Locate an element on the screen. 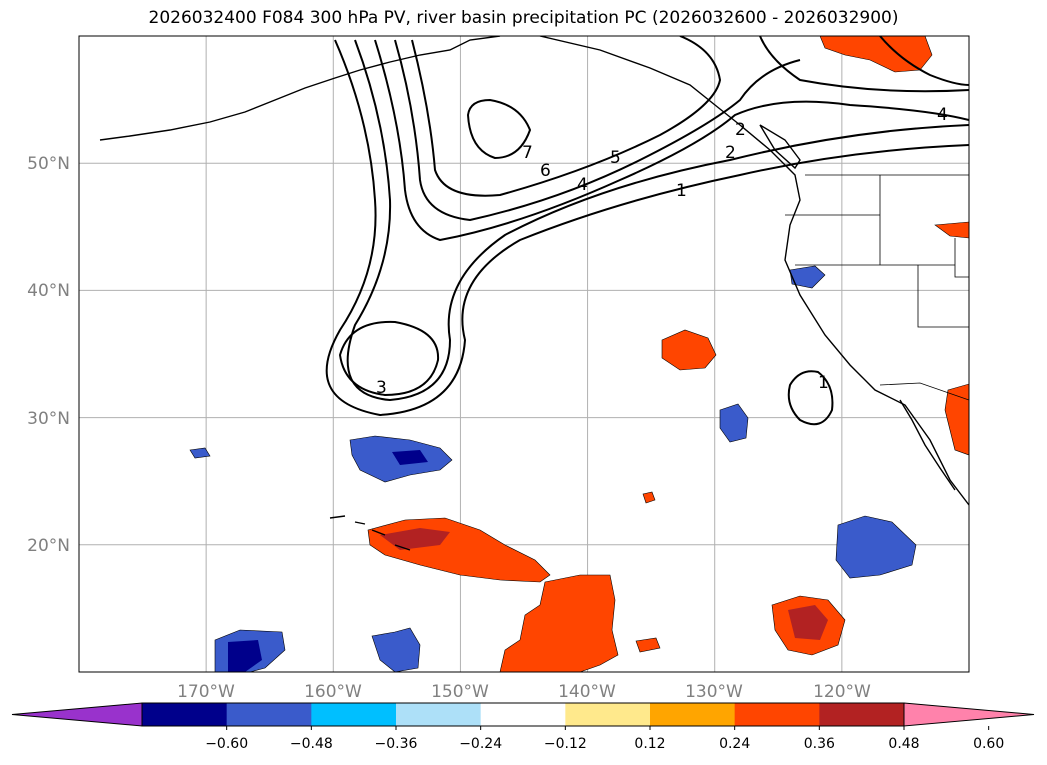 Image resolution: width=1047 pixels, height=765 pixels. lon-label-130w: 130°W is located at coordinates (714, 692).